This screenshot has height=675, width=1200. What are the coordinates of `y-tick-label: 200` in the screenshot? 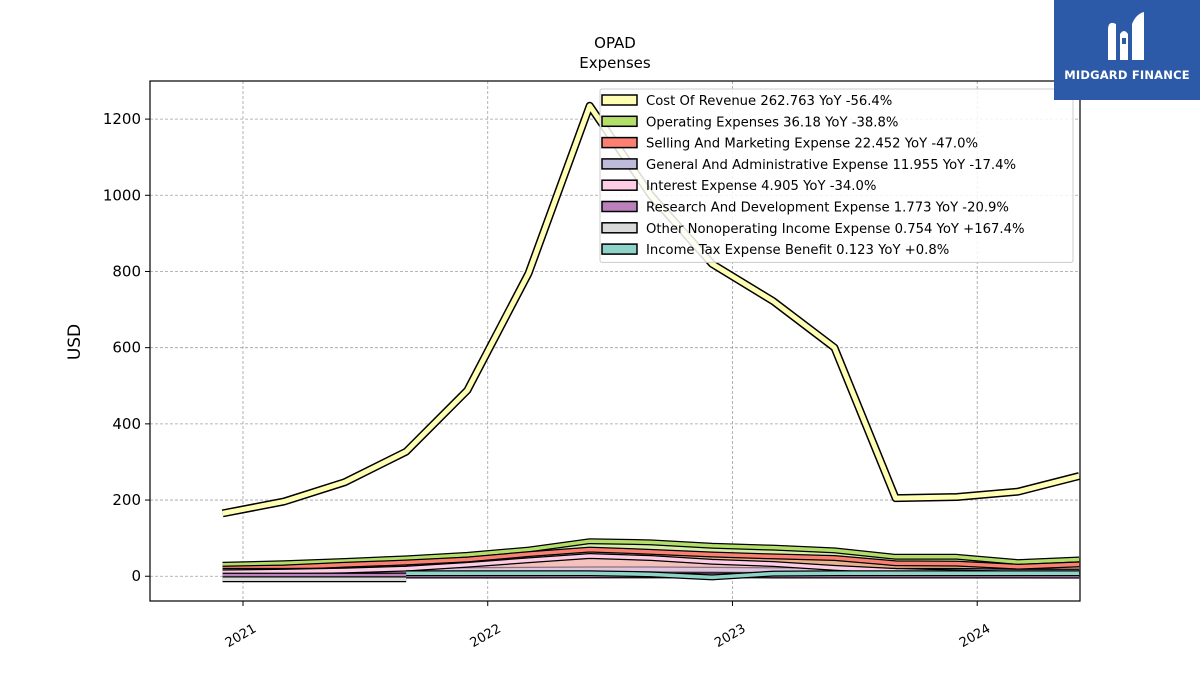 It's located at (126, 500).